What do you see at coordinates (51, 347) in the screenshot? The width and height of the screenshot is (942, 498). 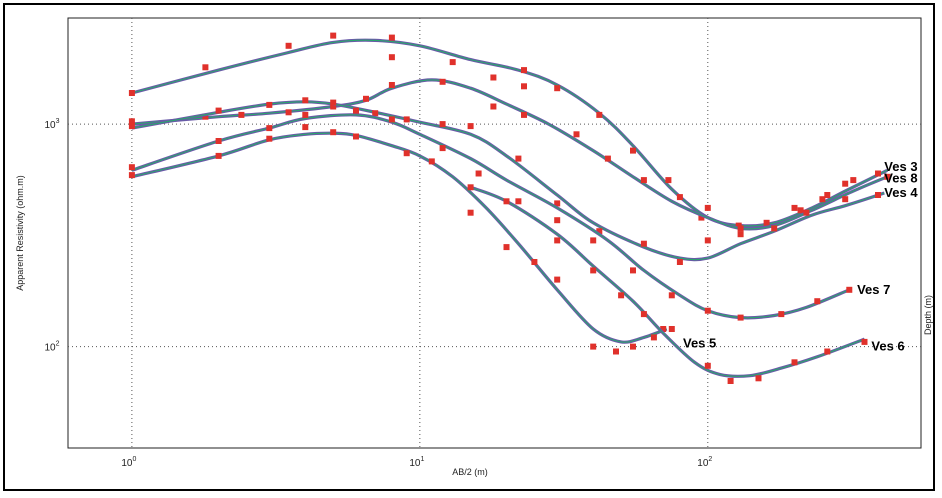 I see `y-tick-label: 10²` at bounding box center [51, 347].